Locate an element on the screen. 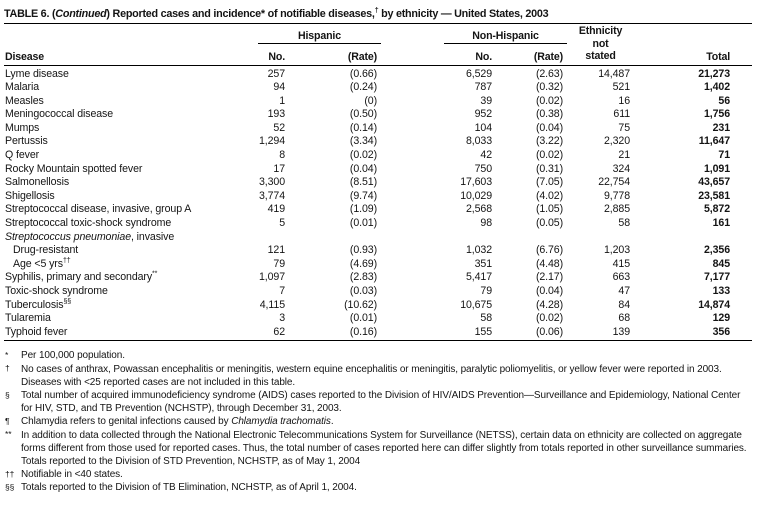  non-hispanic-no-cell: 351 is located at coordinates (483, 263).